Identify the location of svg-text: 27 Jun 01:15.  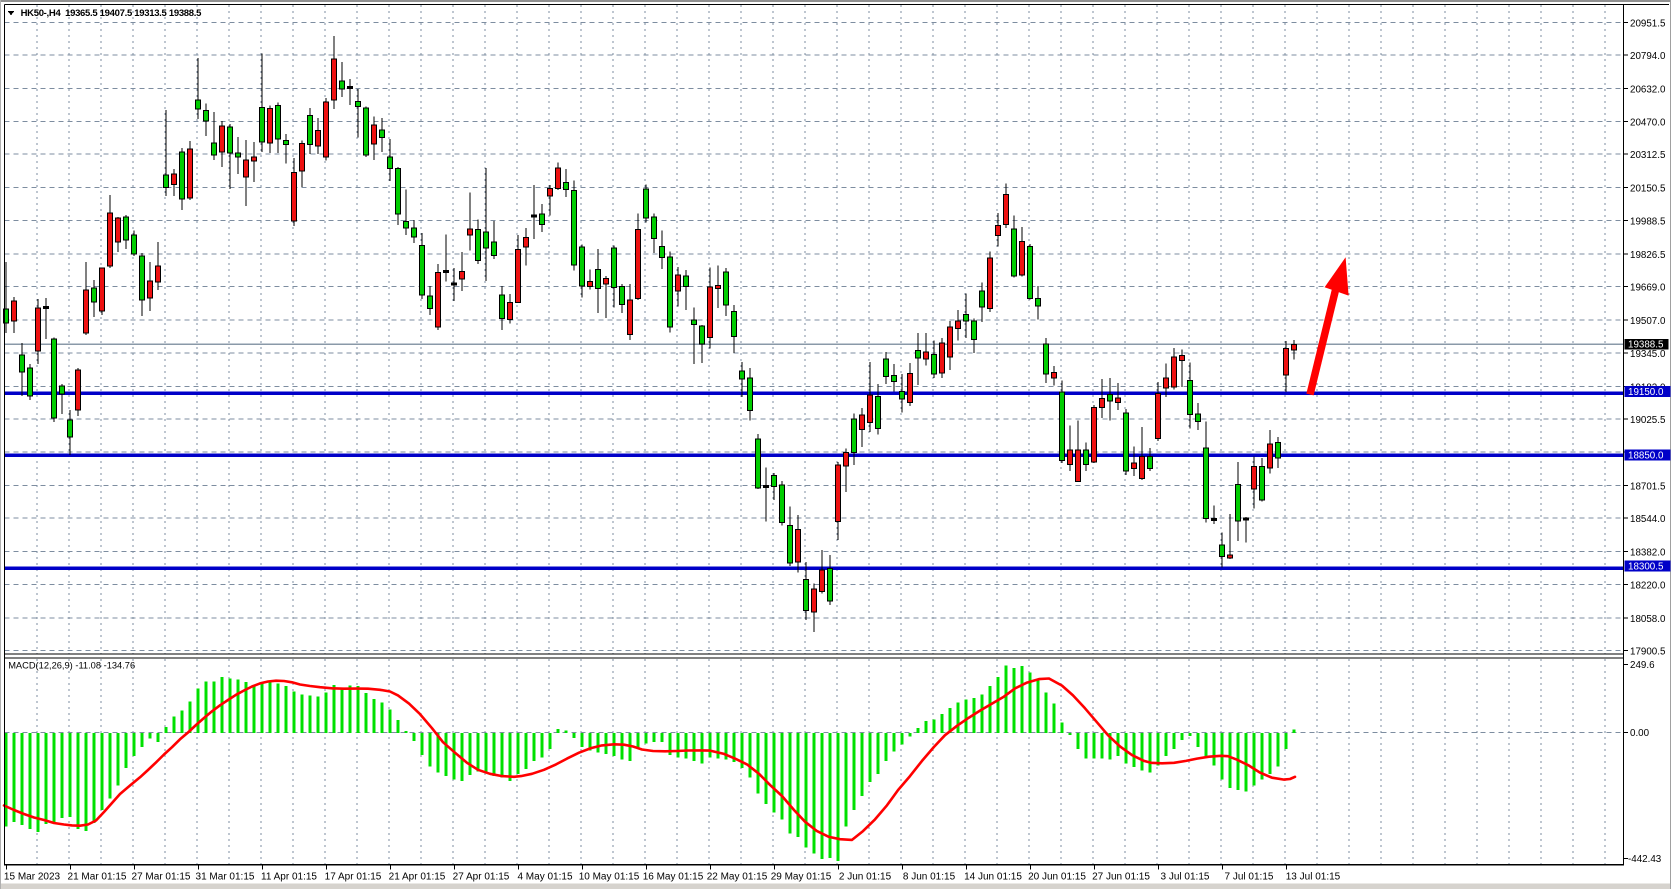
(1121, 877).